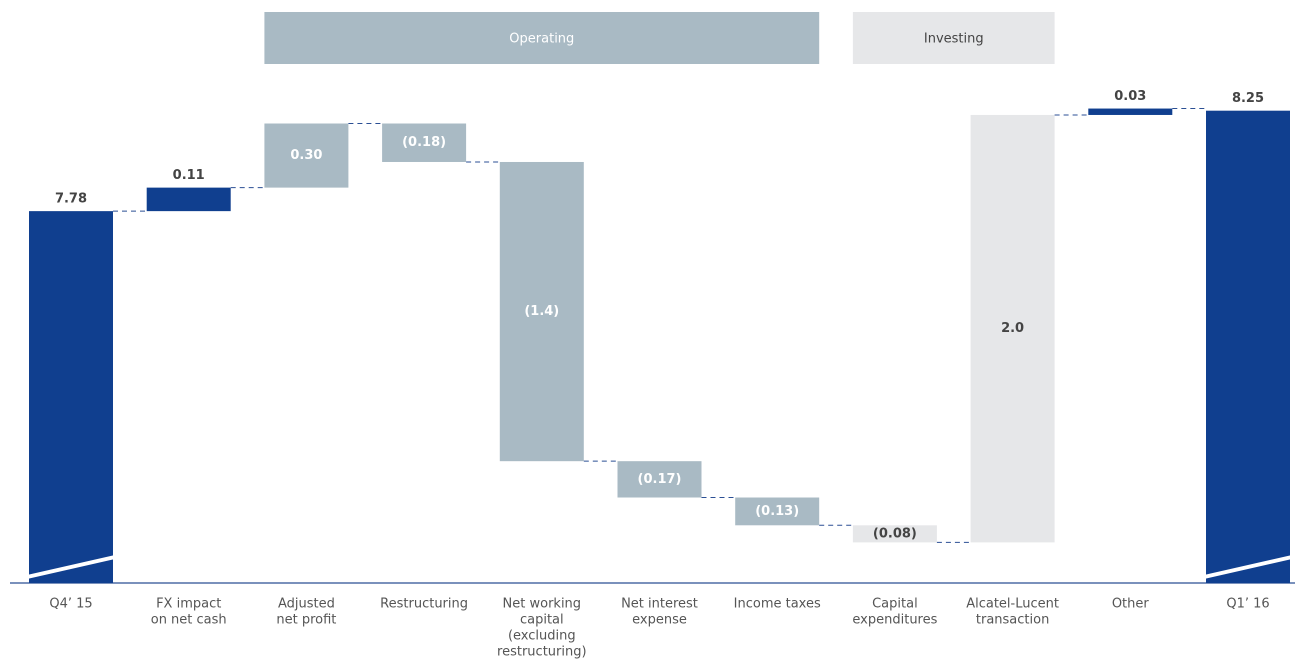  What do you see at coordinates (542, 636) in the screenshot?
I see `x-tick-label: (excluding` at bounding box center [542, 636].